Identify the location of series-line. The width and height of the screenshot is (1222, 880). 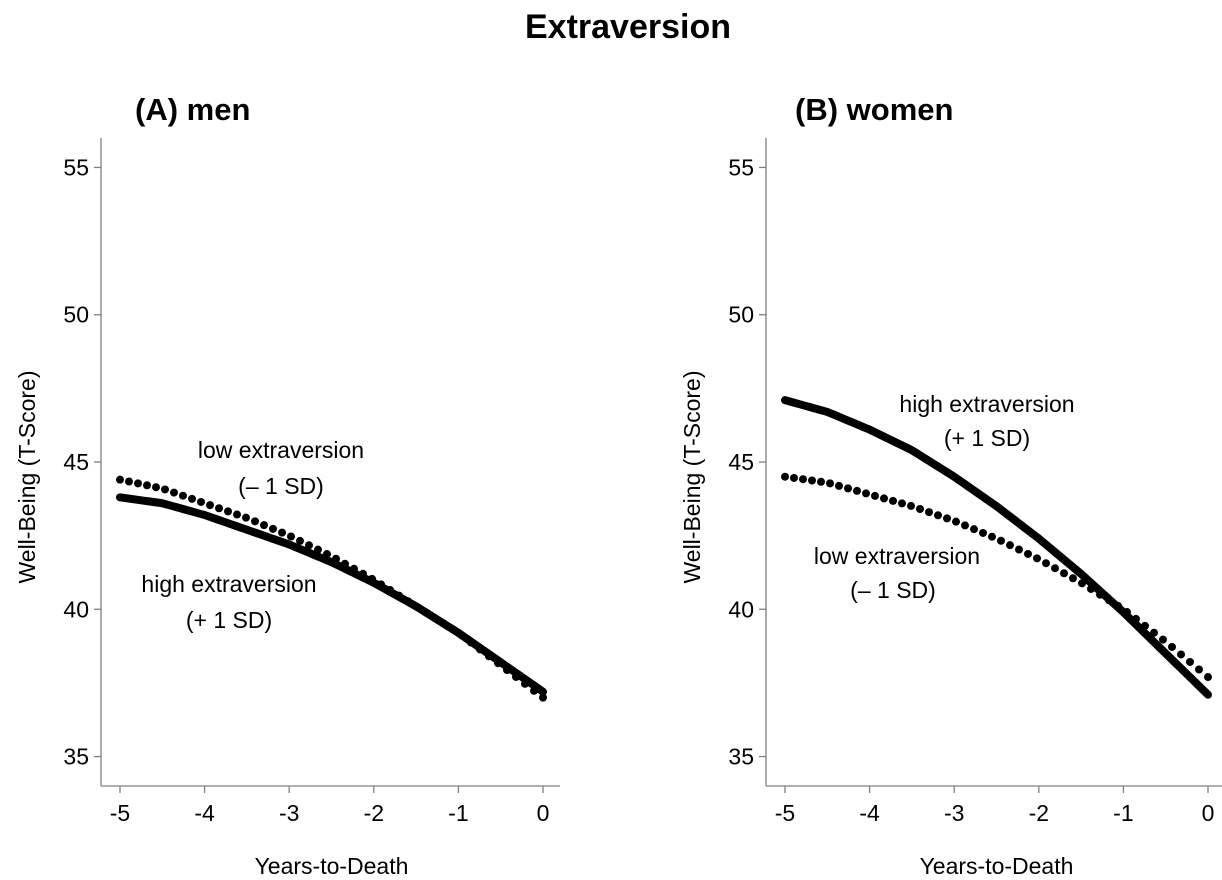
(996, 547).